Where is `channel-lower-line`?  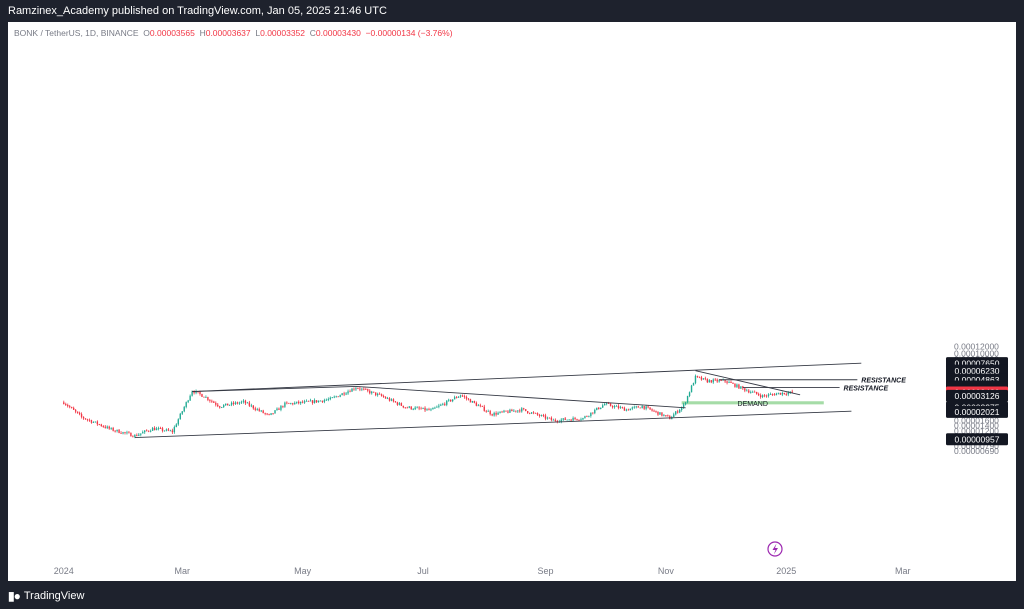 channel-lower-line is located at coordinates (493, 424).